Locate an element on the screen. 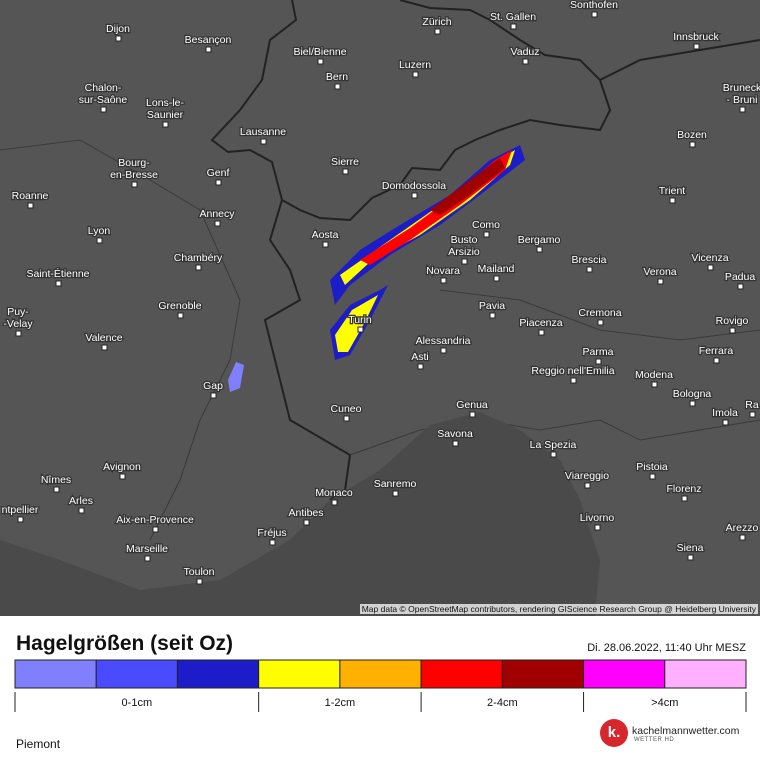  city-label: Trient is located at coordinates (672, 191).